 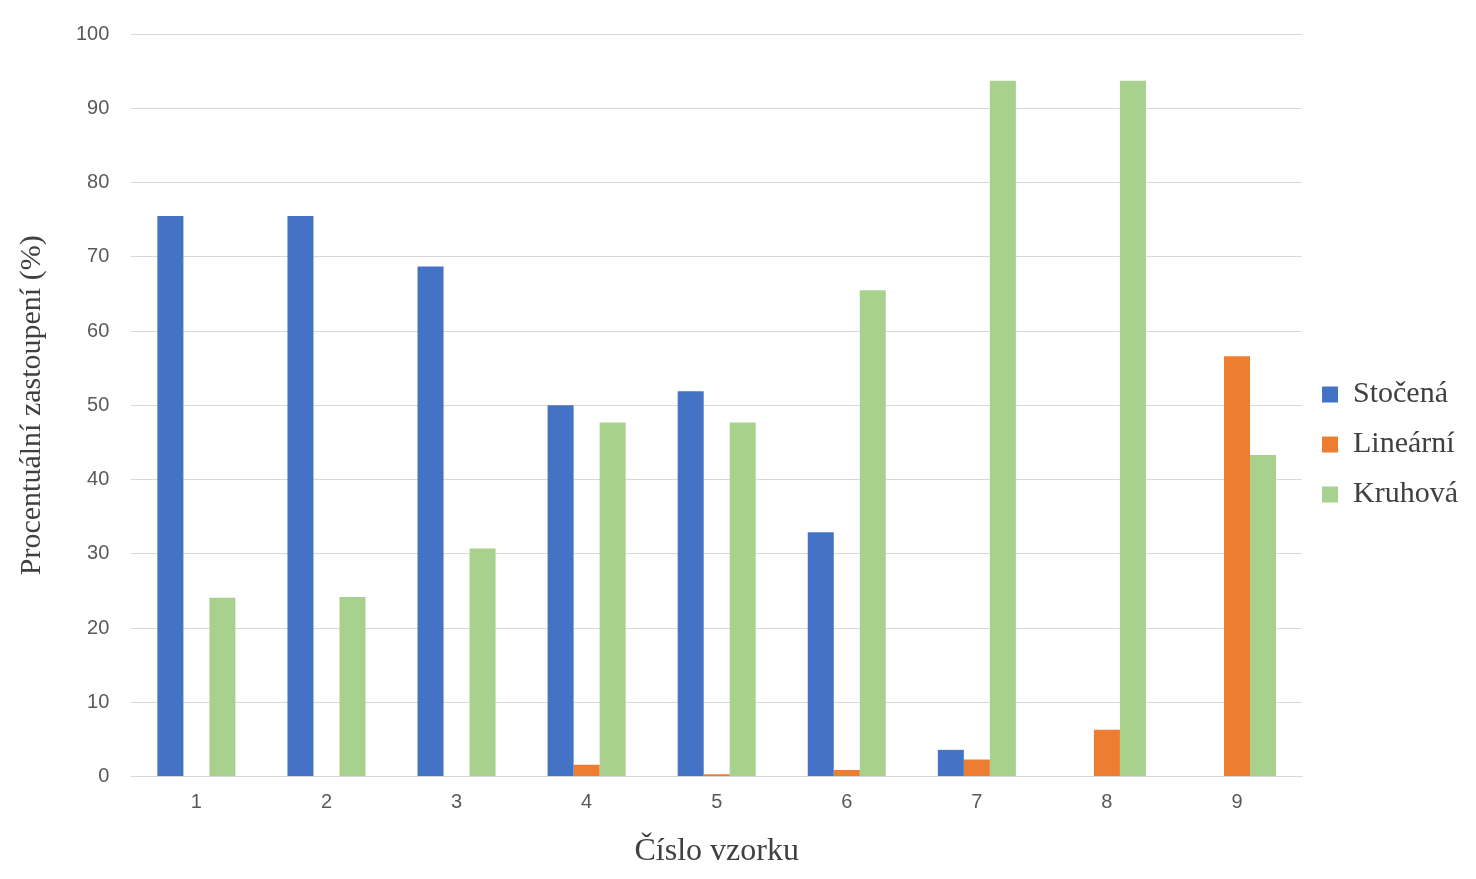 What do you see at coordinates (92, 32) in the screenshot?
I see `y-tick-label: 100` at bounding box center [92, 32].